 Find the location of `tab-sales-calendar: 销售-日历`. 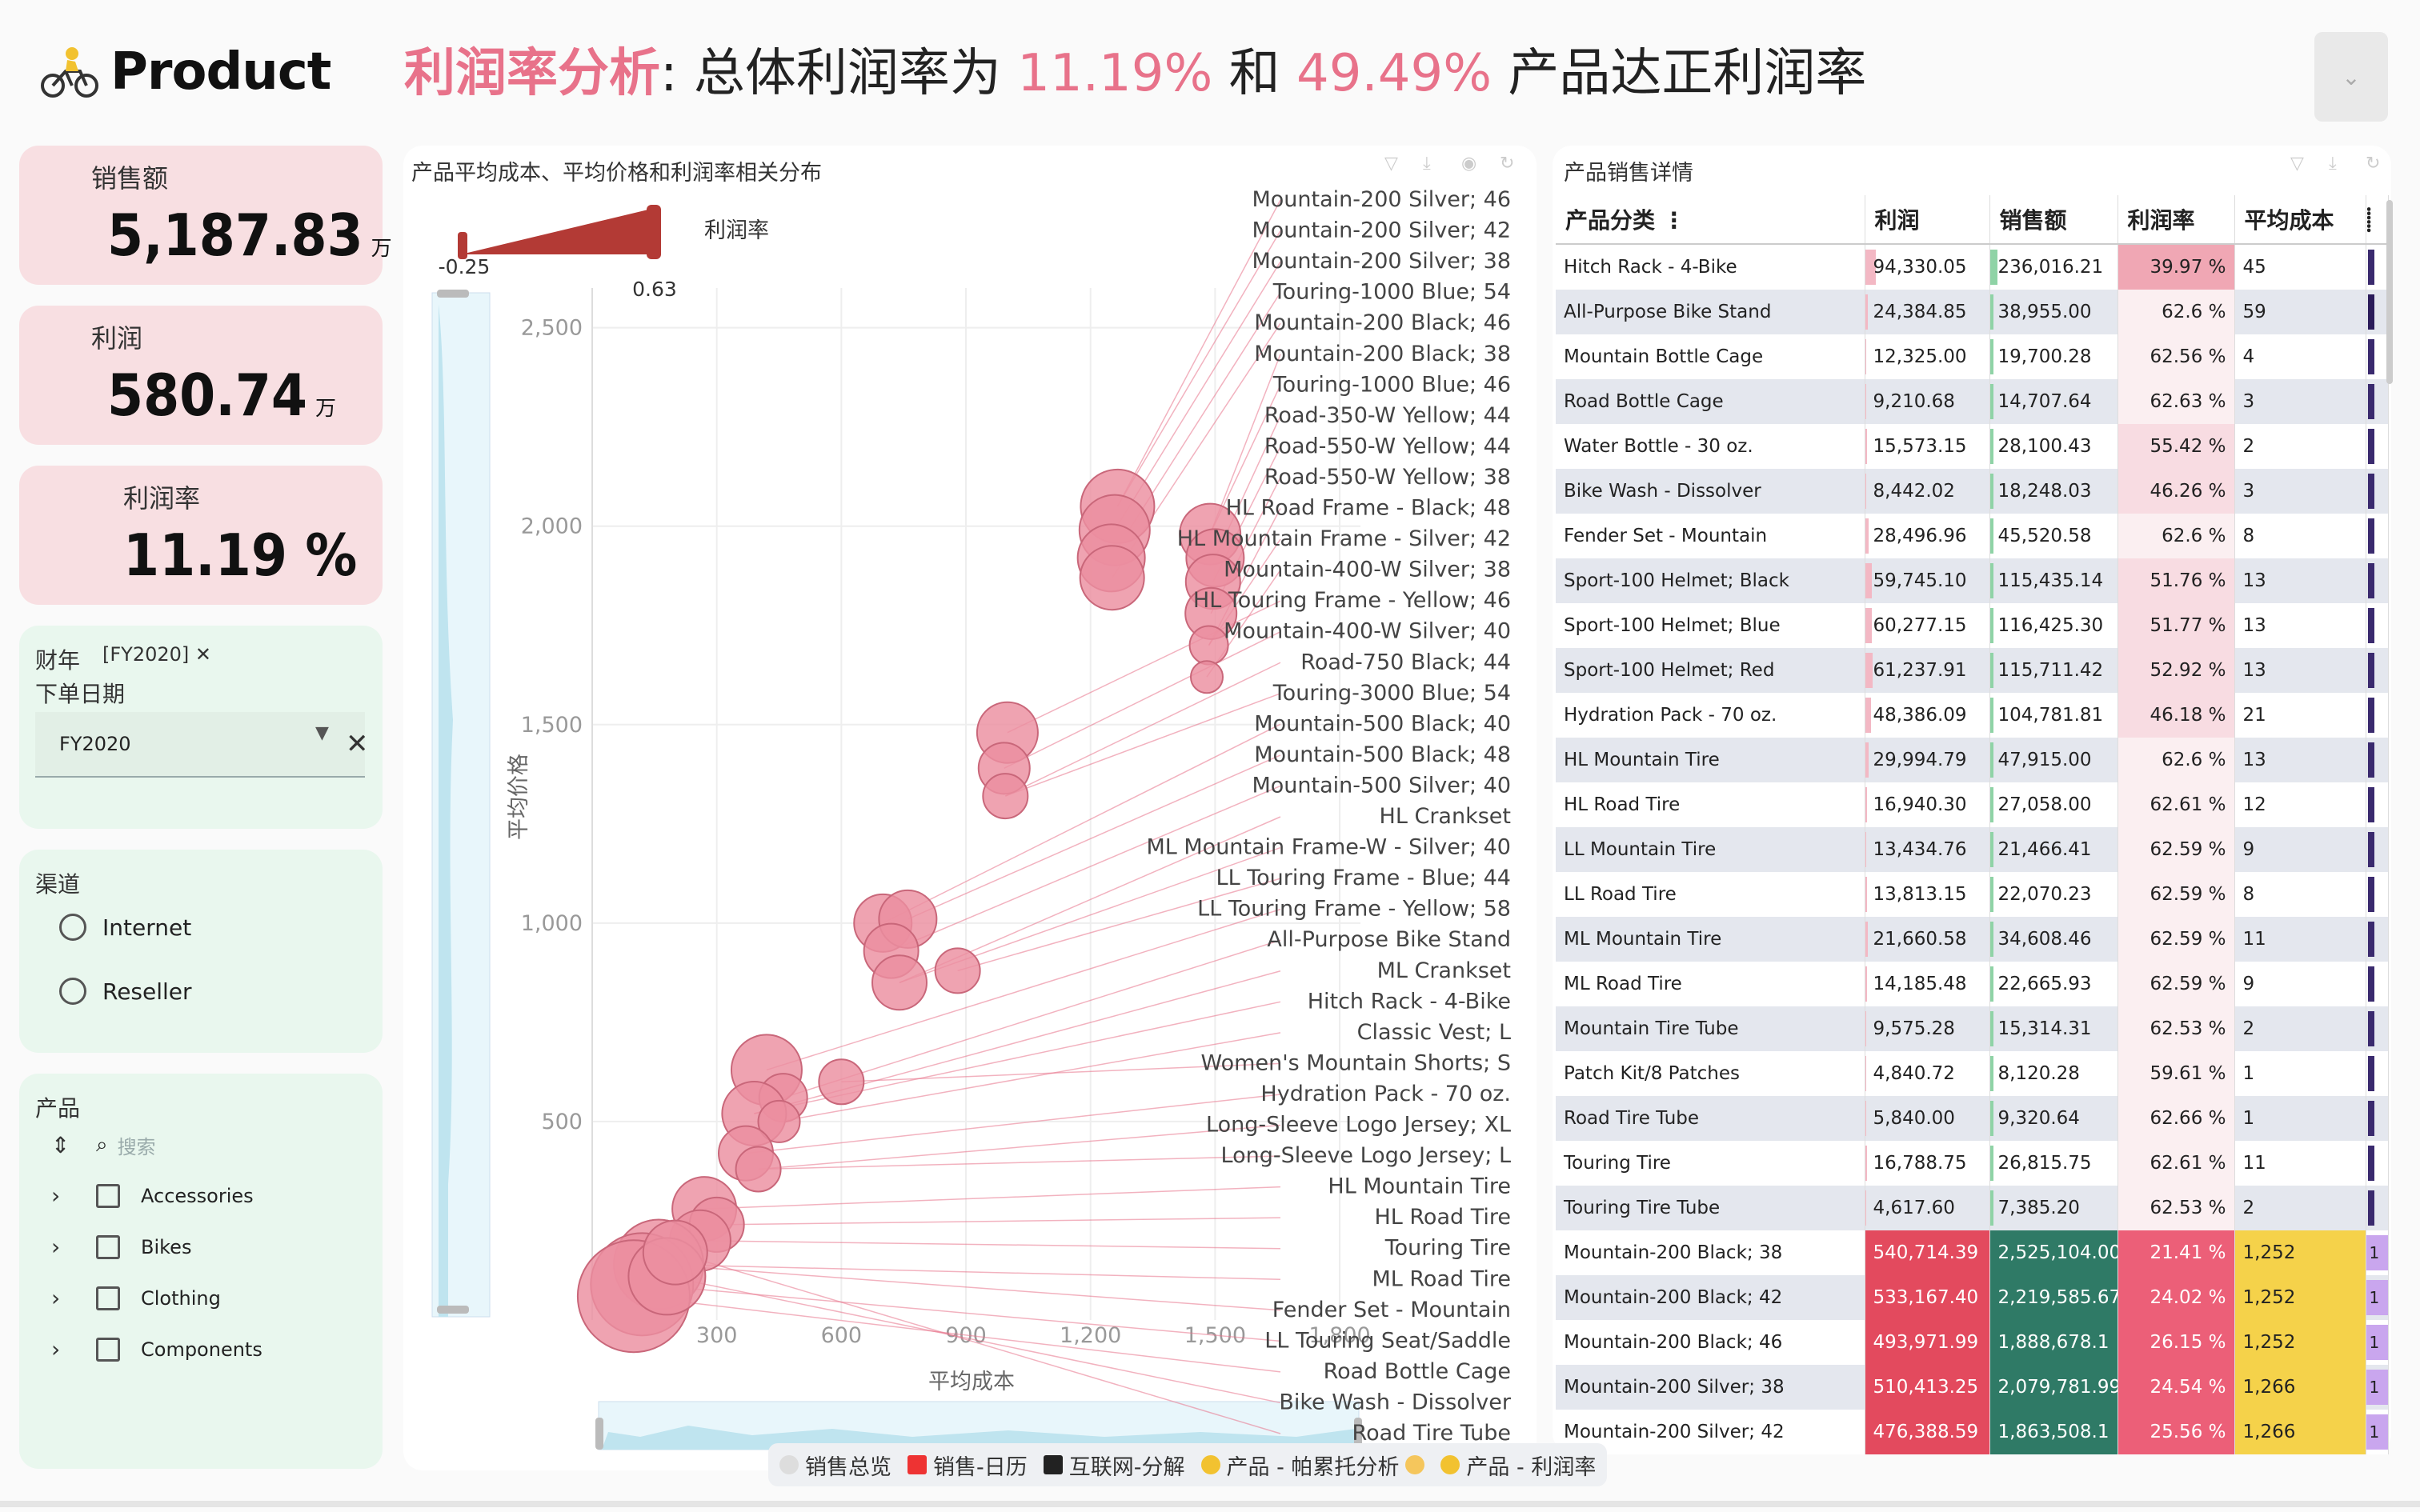

tab-sales-calendar: 销售-日历 is located at coordinates (968, 1465).